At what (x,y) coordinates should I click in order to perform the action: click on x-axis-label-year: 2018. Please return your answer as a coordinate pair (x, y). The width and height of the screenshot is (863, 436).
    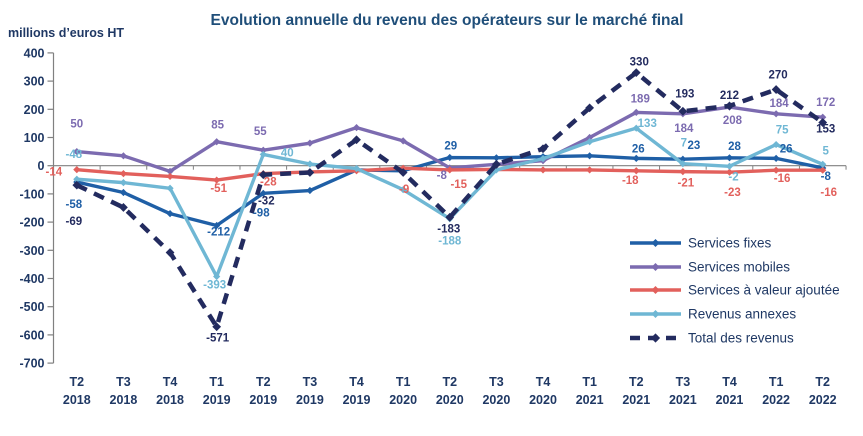
    Looking at the image, I should click on (170, 400).